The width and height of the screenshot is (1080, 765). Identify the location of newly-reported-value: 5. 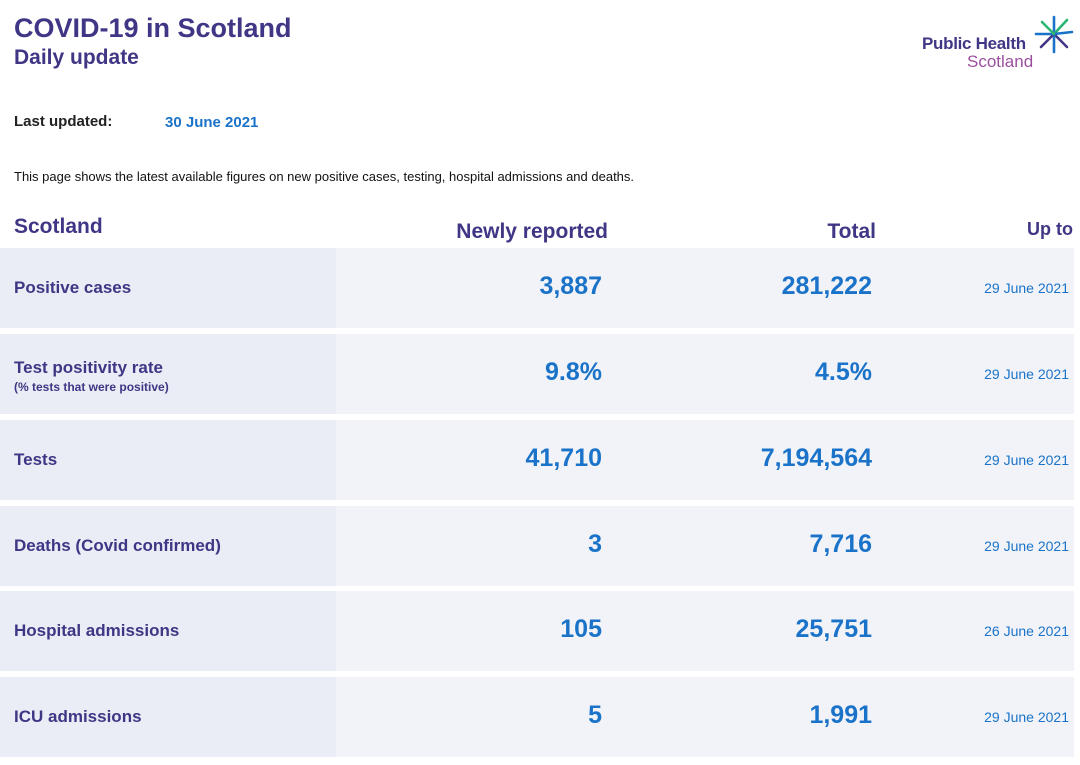
(595, 715).